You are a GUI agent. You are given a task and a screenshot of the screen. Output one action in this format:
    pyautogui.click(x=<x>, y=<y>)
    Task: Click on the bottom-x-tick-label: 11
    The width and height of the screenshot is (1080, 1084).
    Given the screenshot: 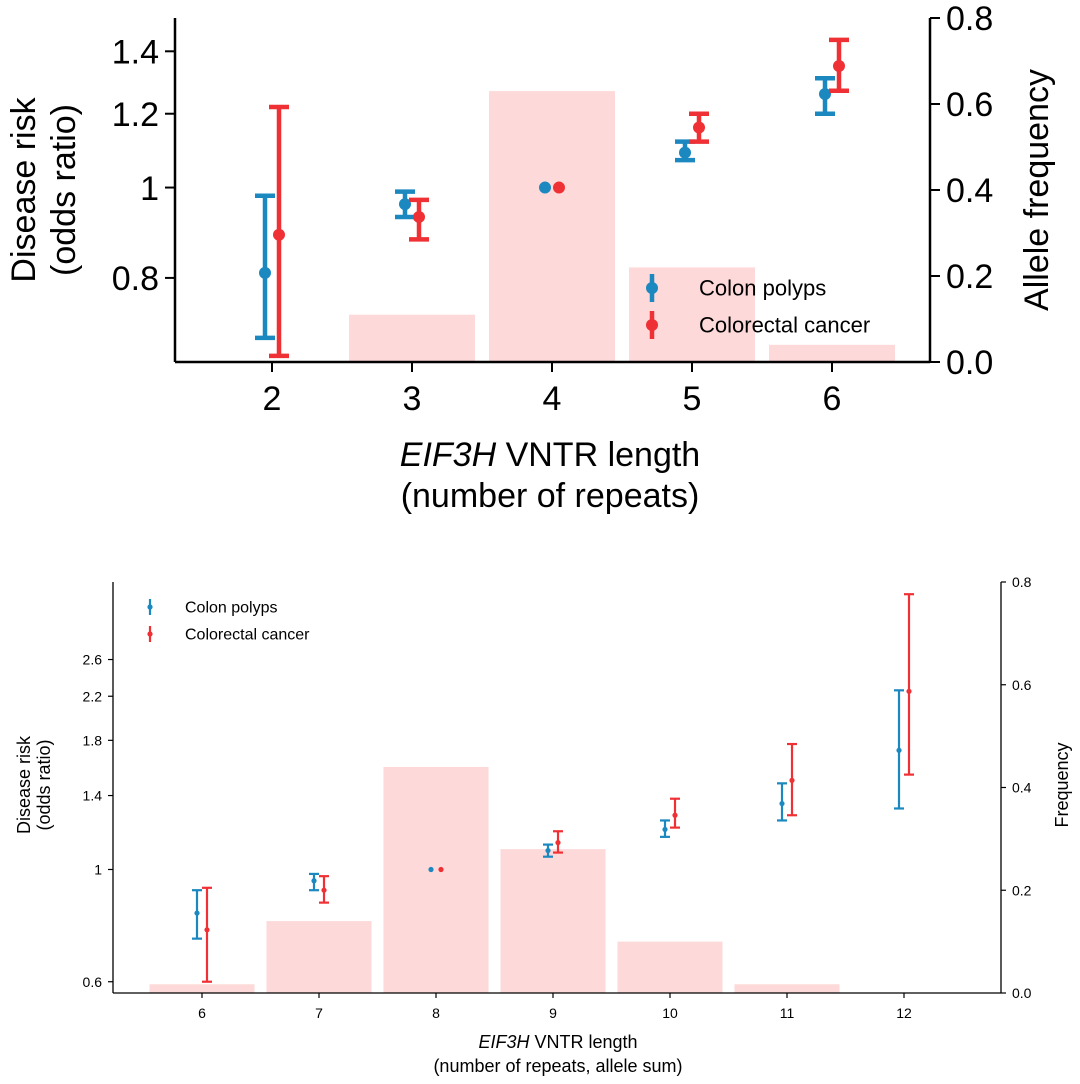 What is the action you would take?
    pyautogui.click(x=787, y=1013)
    